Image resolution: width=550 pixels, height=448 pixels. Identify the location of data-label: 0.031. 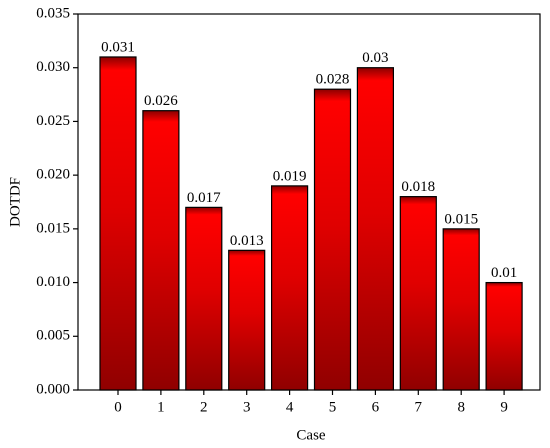
(118, 47).